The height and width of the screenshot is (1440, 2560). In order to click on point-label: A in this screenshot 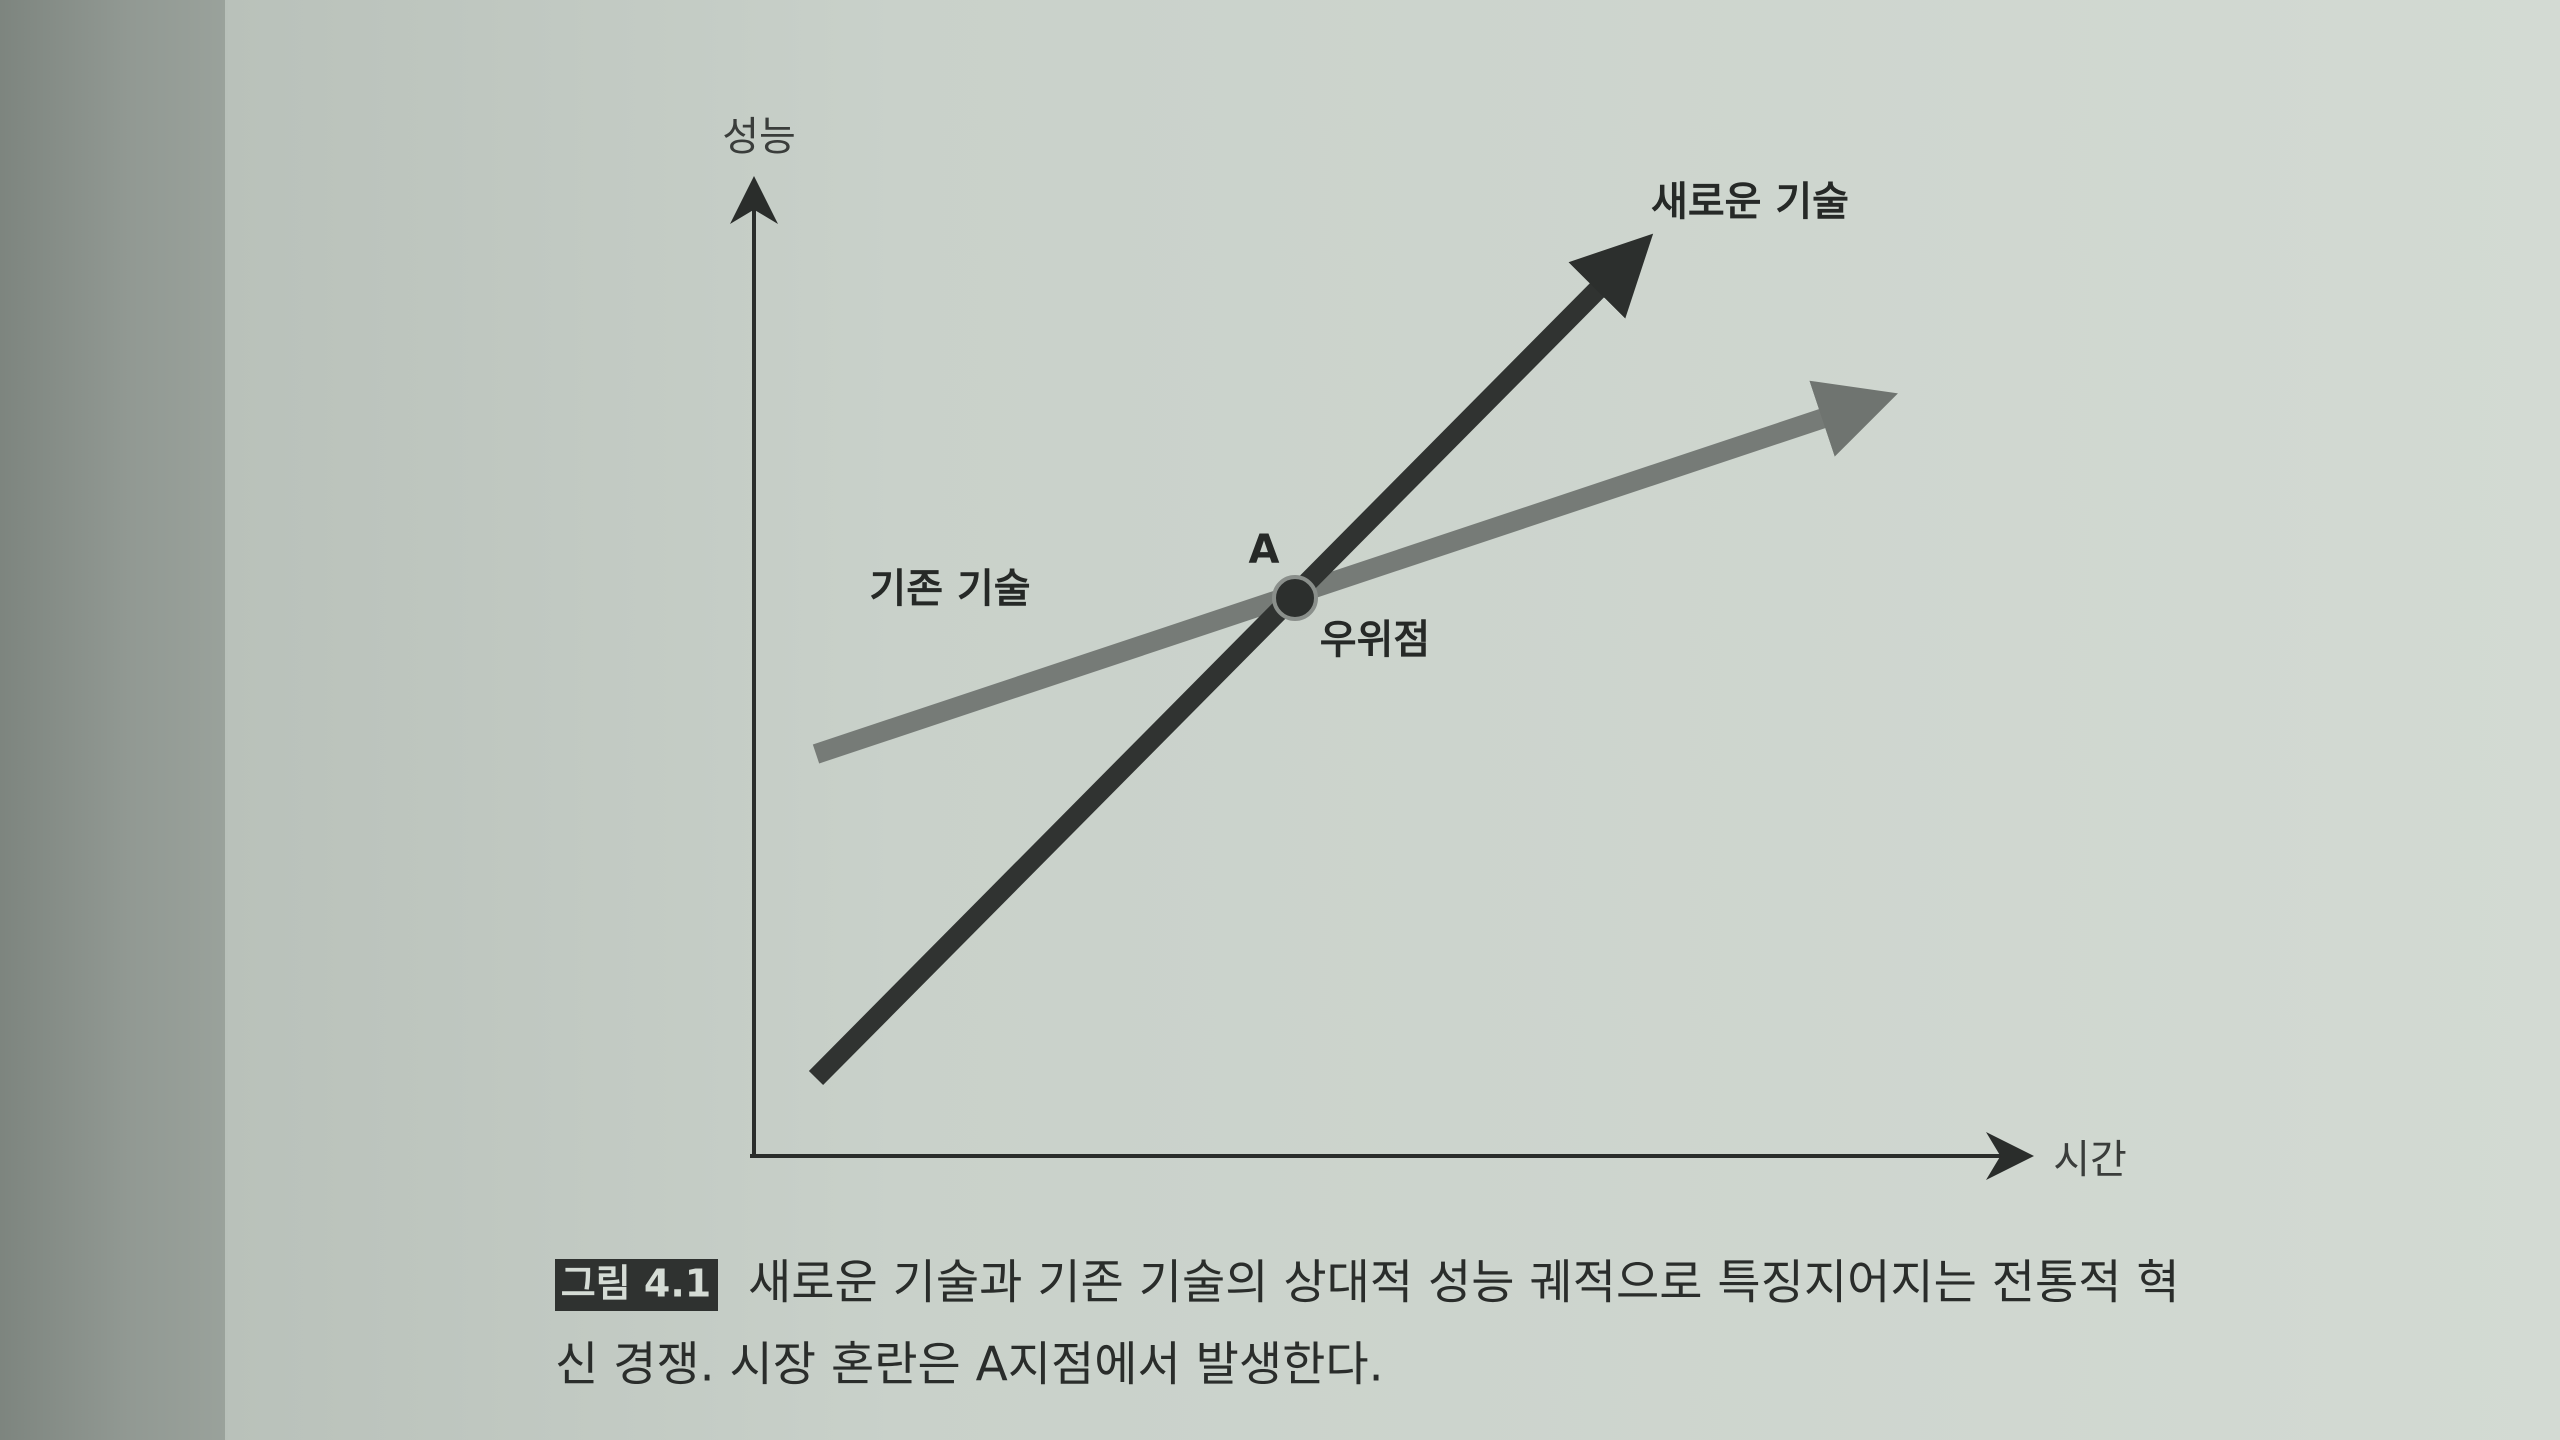, I will do `click(1264, 550)`.